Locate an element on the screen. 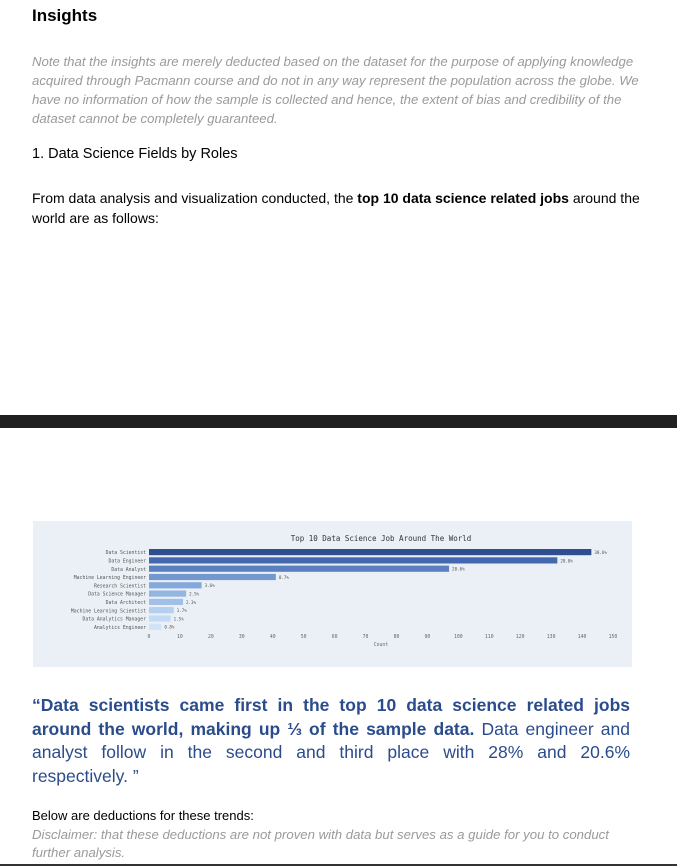 The width and height of the screenshot is (677, 866). x-tick-label: 90 is located at coordinates (428, 637).